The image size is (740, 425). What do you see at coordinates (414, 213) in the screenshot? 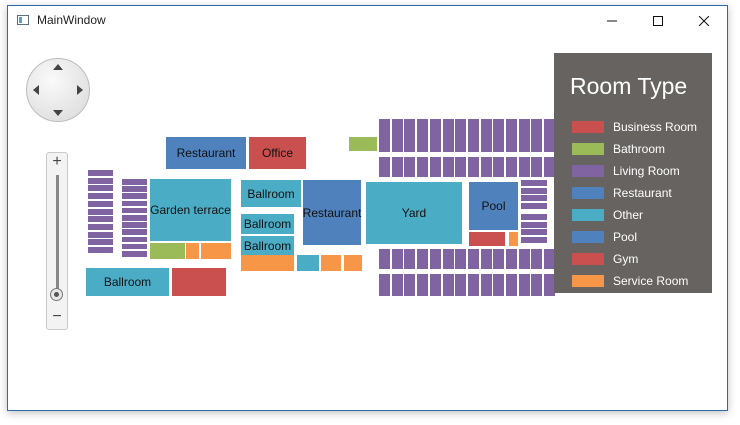
I see `room-yard: Yard` at bounding box center [414, 213].